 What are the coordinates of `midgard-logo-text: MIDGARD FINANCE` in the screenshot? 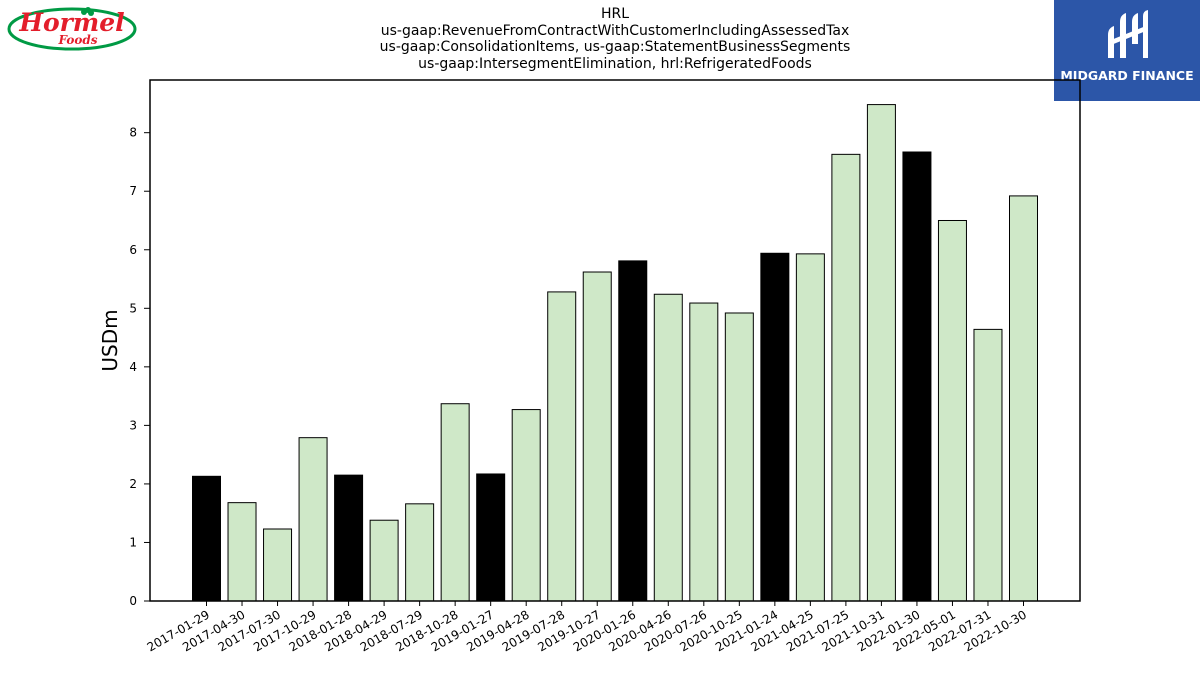 It's located at (1127, 75).